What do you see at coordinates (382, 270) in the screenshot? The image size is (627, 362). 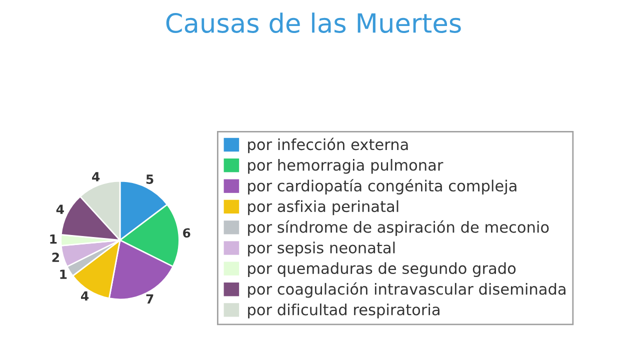 I see `legend-label: por quemaduras de segundo grado` at bounding box center [382, 270].